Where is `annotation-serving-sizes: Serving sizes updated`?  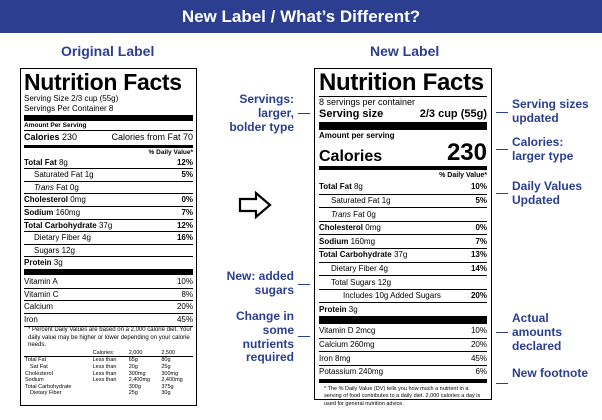
annotation-serving-sizes: Serving sizes updated is located at coordinates (550, 111).